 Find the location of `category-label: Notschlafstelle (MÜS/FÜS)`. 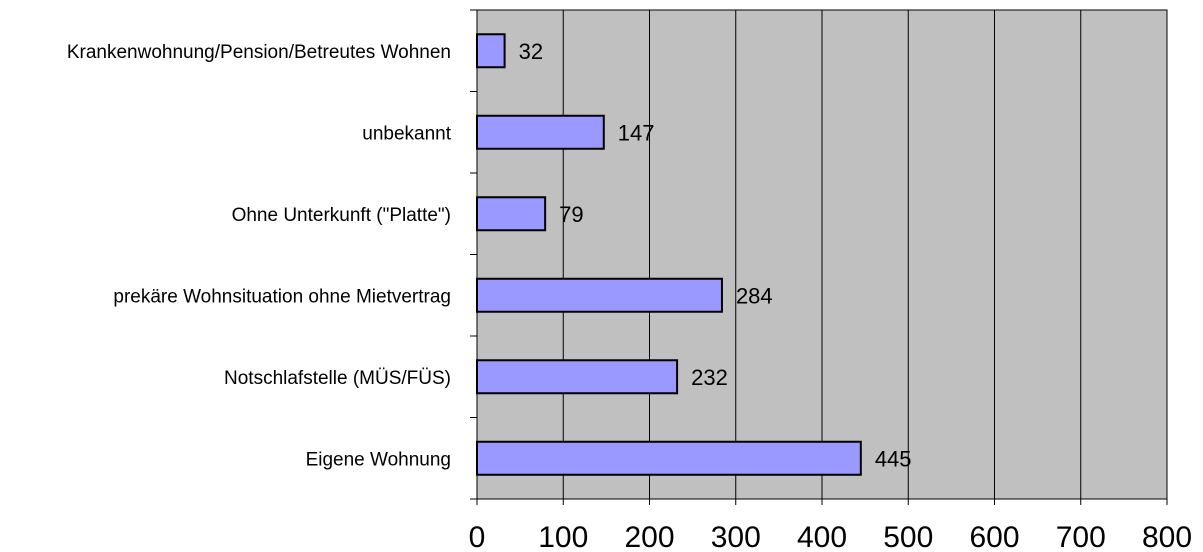

category-label: Notschlafstelle (MÜS/FÜS) is located at coordinates (337, 378).